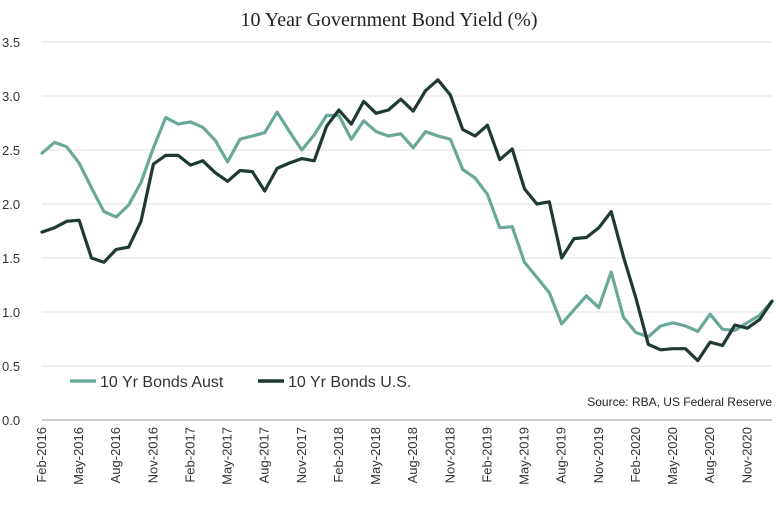 This screenshot has height=506, width=778. I want to click on x-tick-label: Feb-2019, so click(486, 455).